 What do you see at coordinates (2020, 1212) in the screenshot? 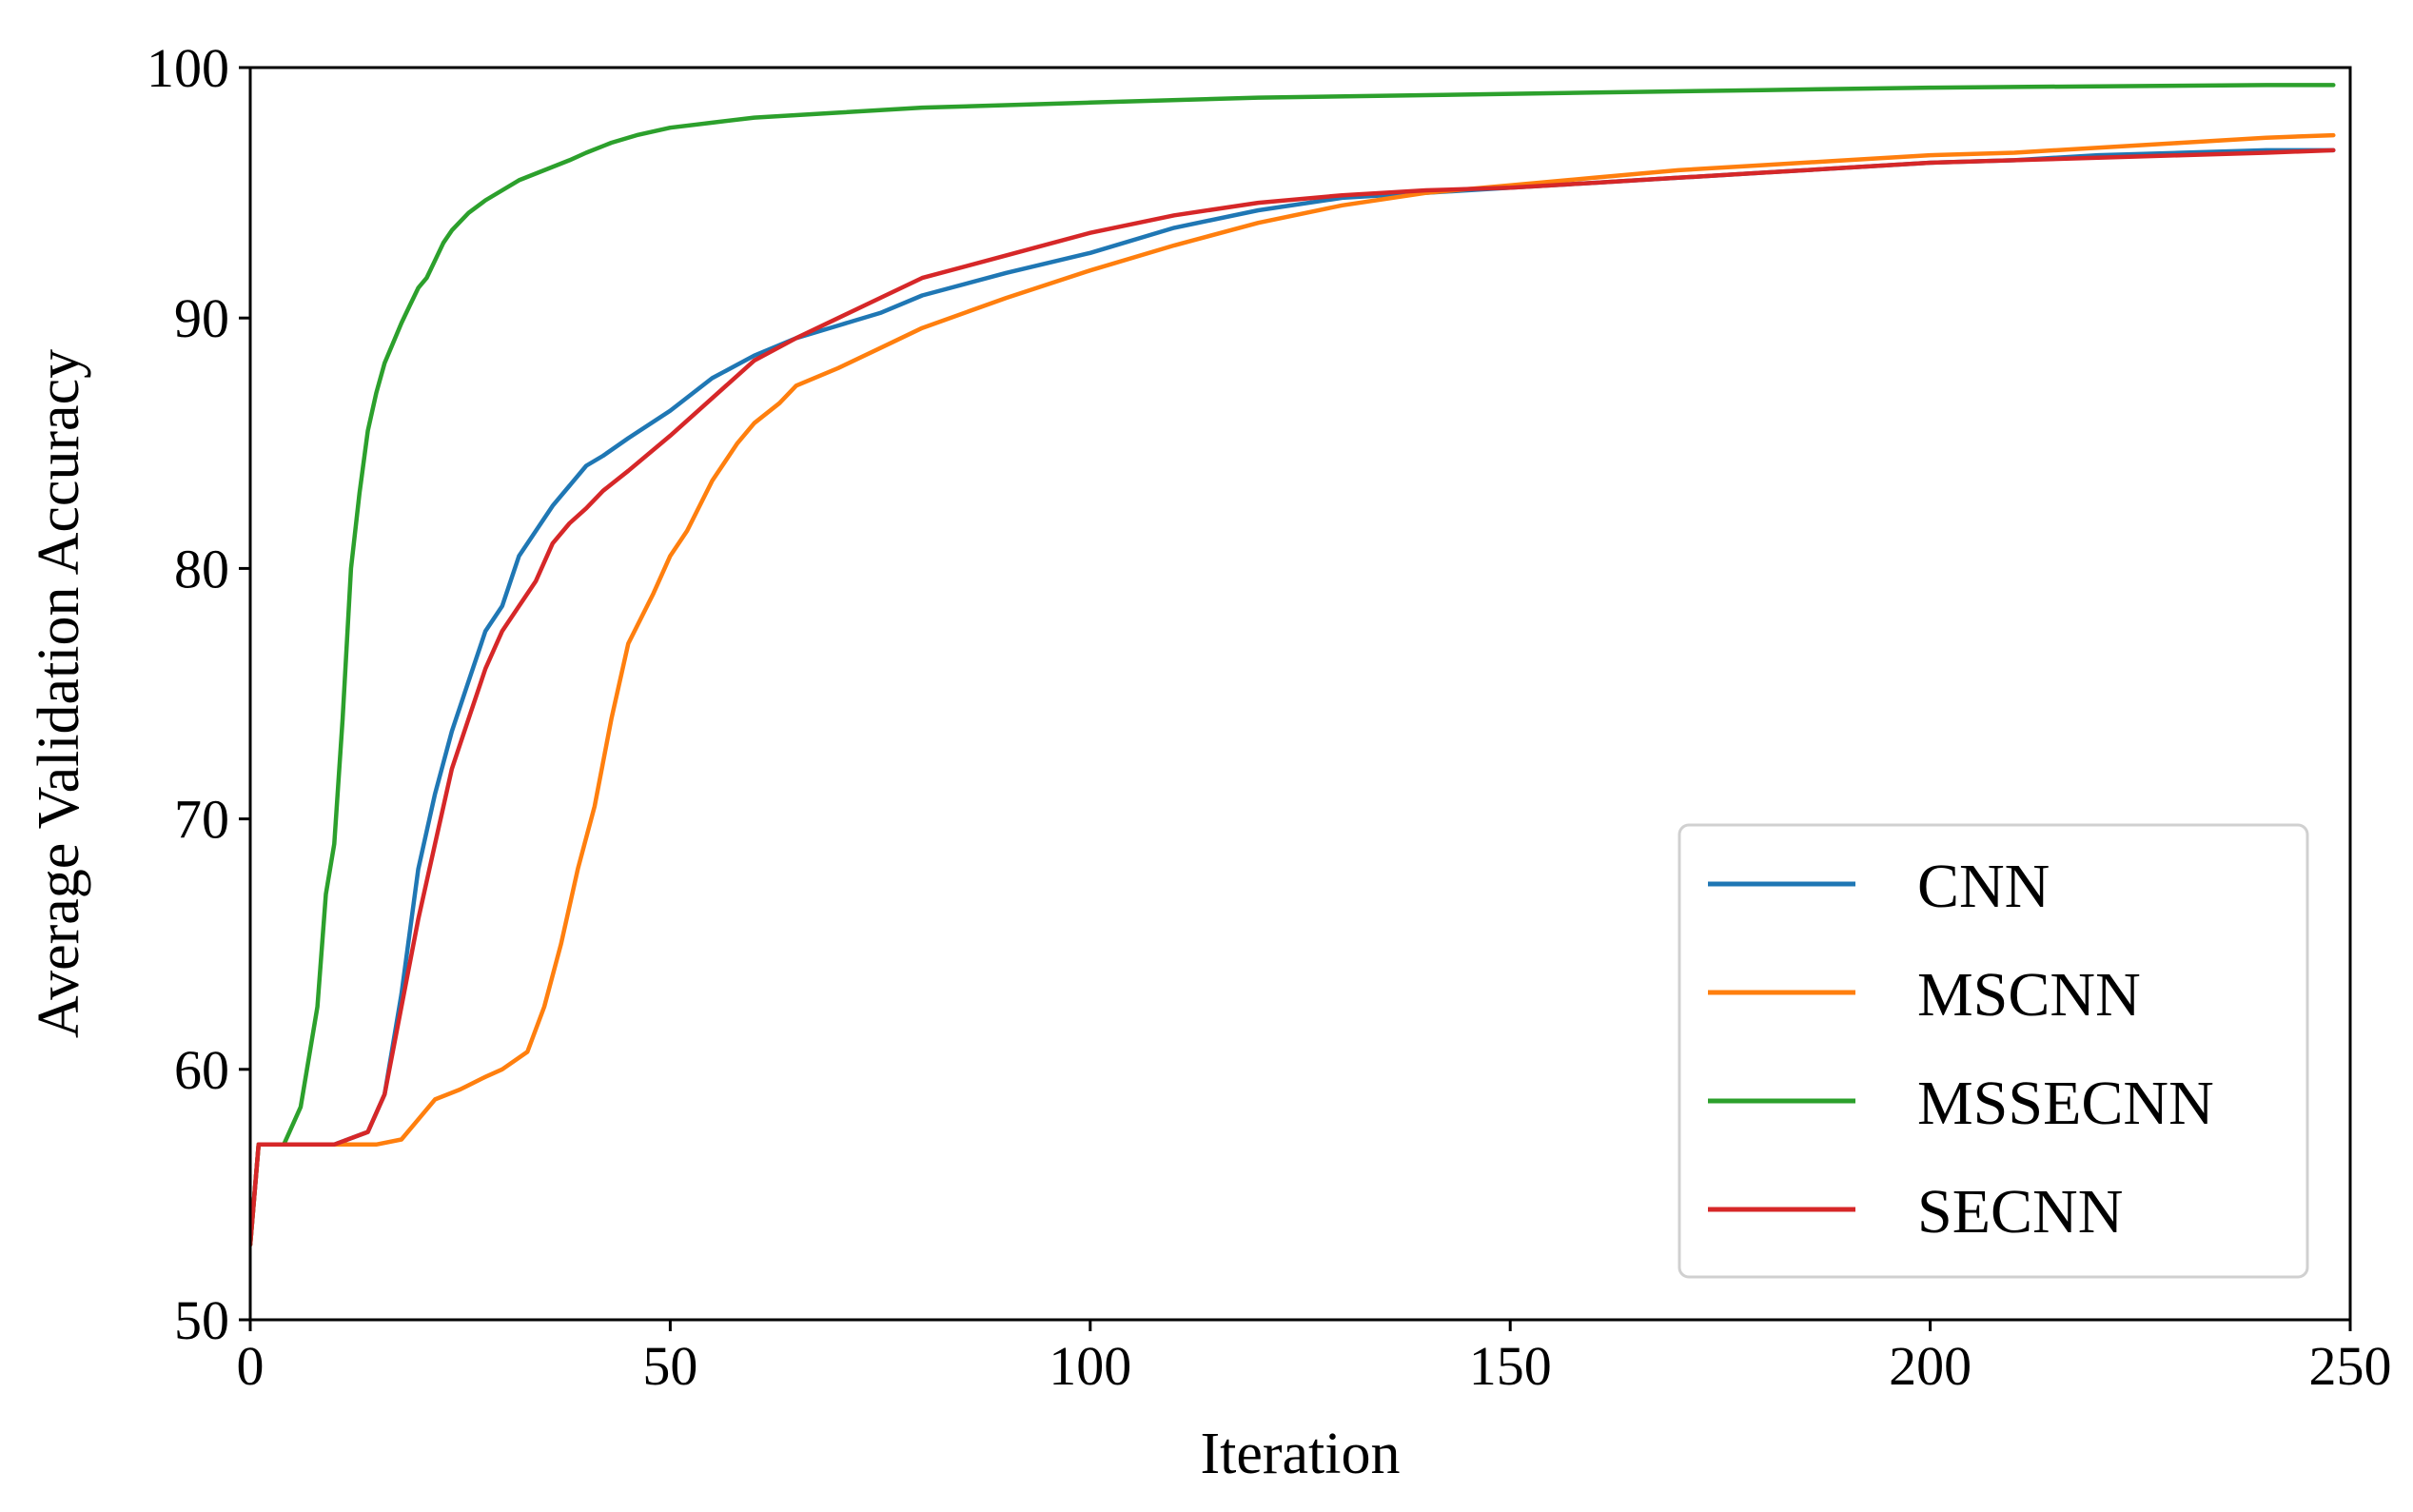
I see `legend-label-secnn: SECNN` at bounding box center [2020, 1212].